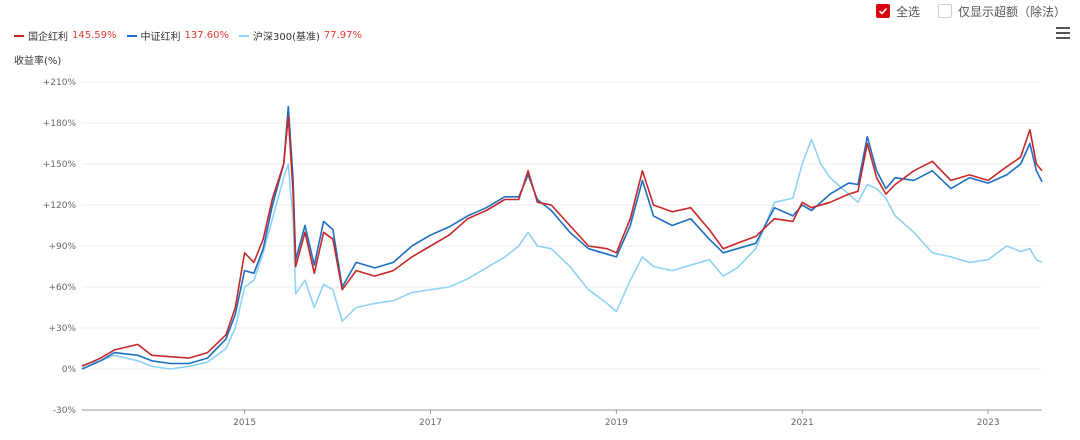 The image size is (1080, 440). I want to click on x-tick-label: 2019, so click(616, 423).